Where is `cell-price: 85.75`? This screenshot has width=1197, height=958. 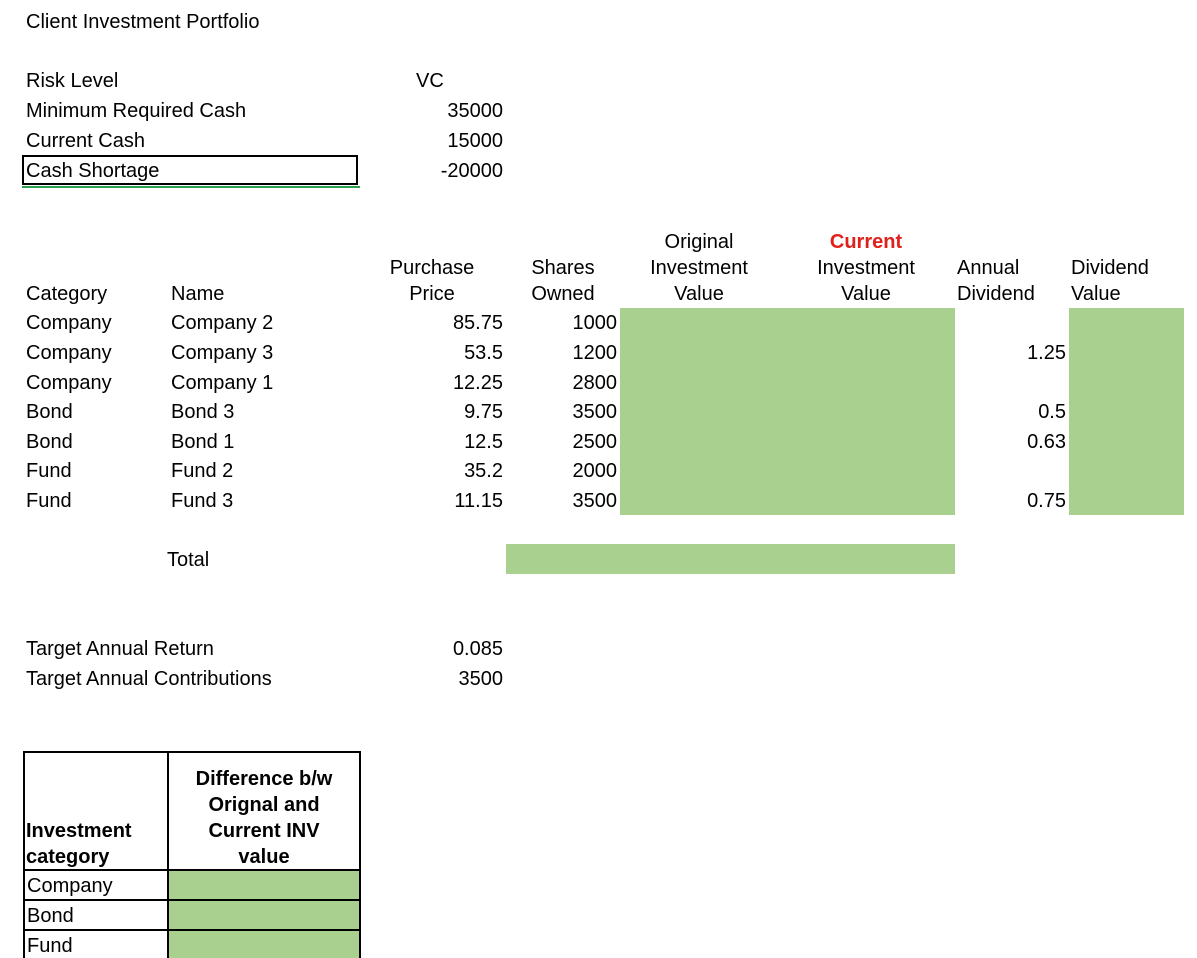
cell-price: 85.75 is located at coordinates (477, 323).